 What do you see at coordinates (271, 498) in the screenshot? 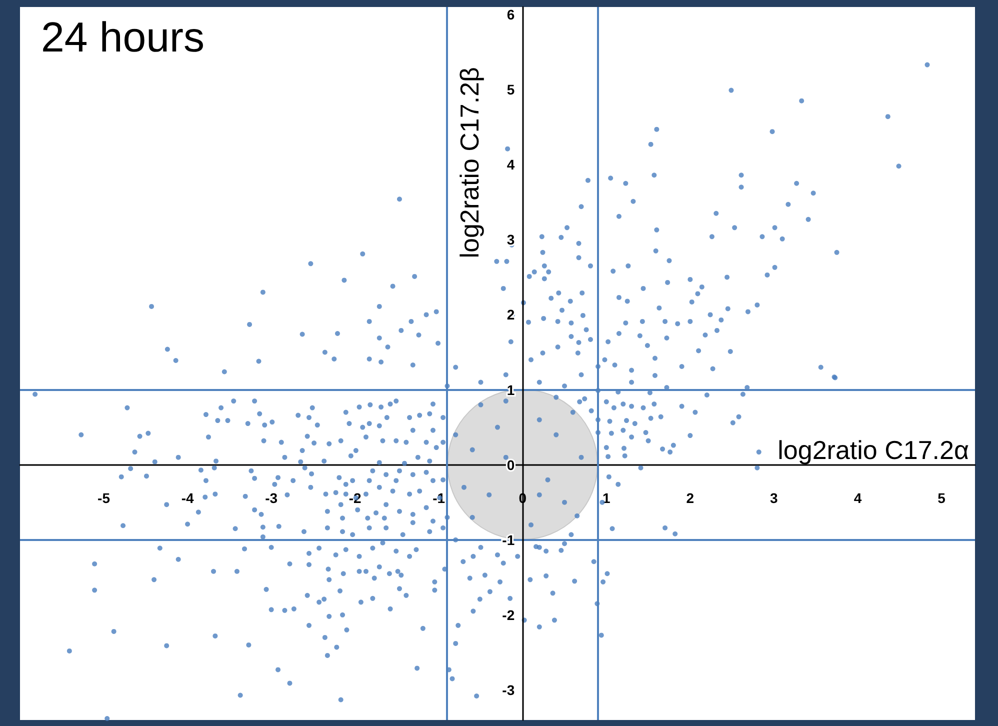
I see `x-tick-label: -3` at bounding box center [271, 498].